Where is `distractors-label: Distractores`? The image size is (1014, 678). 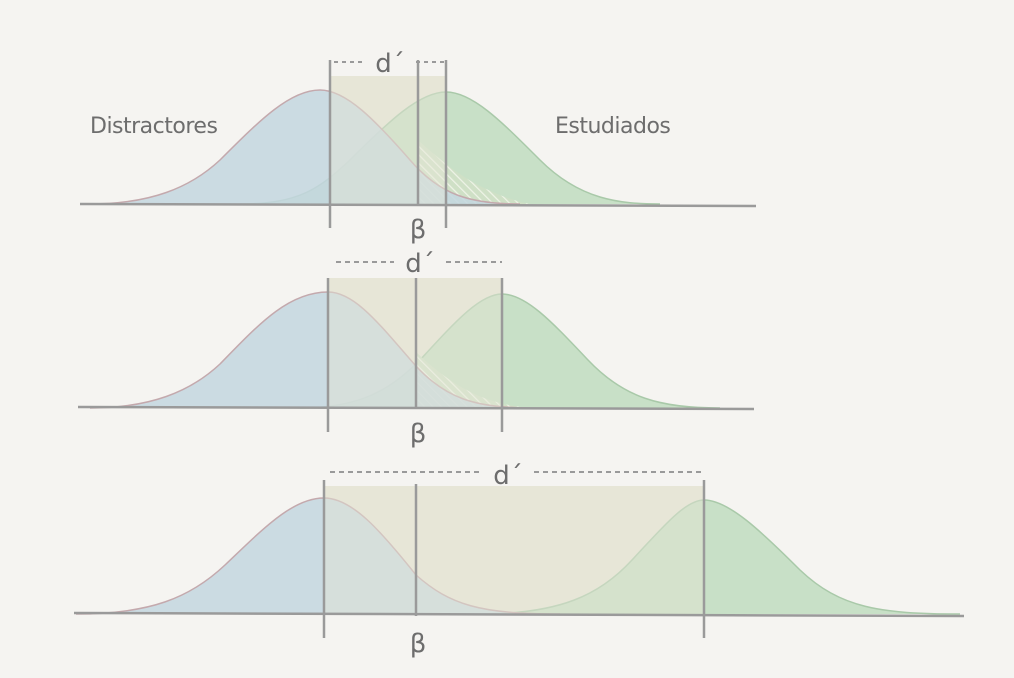
distractors-label: Distractores is located at coordinates (153, 126).